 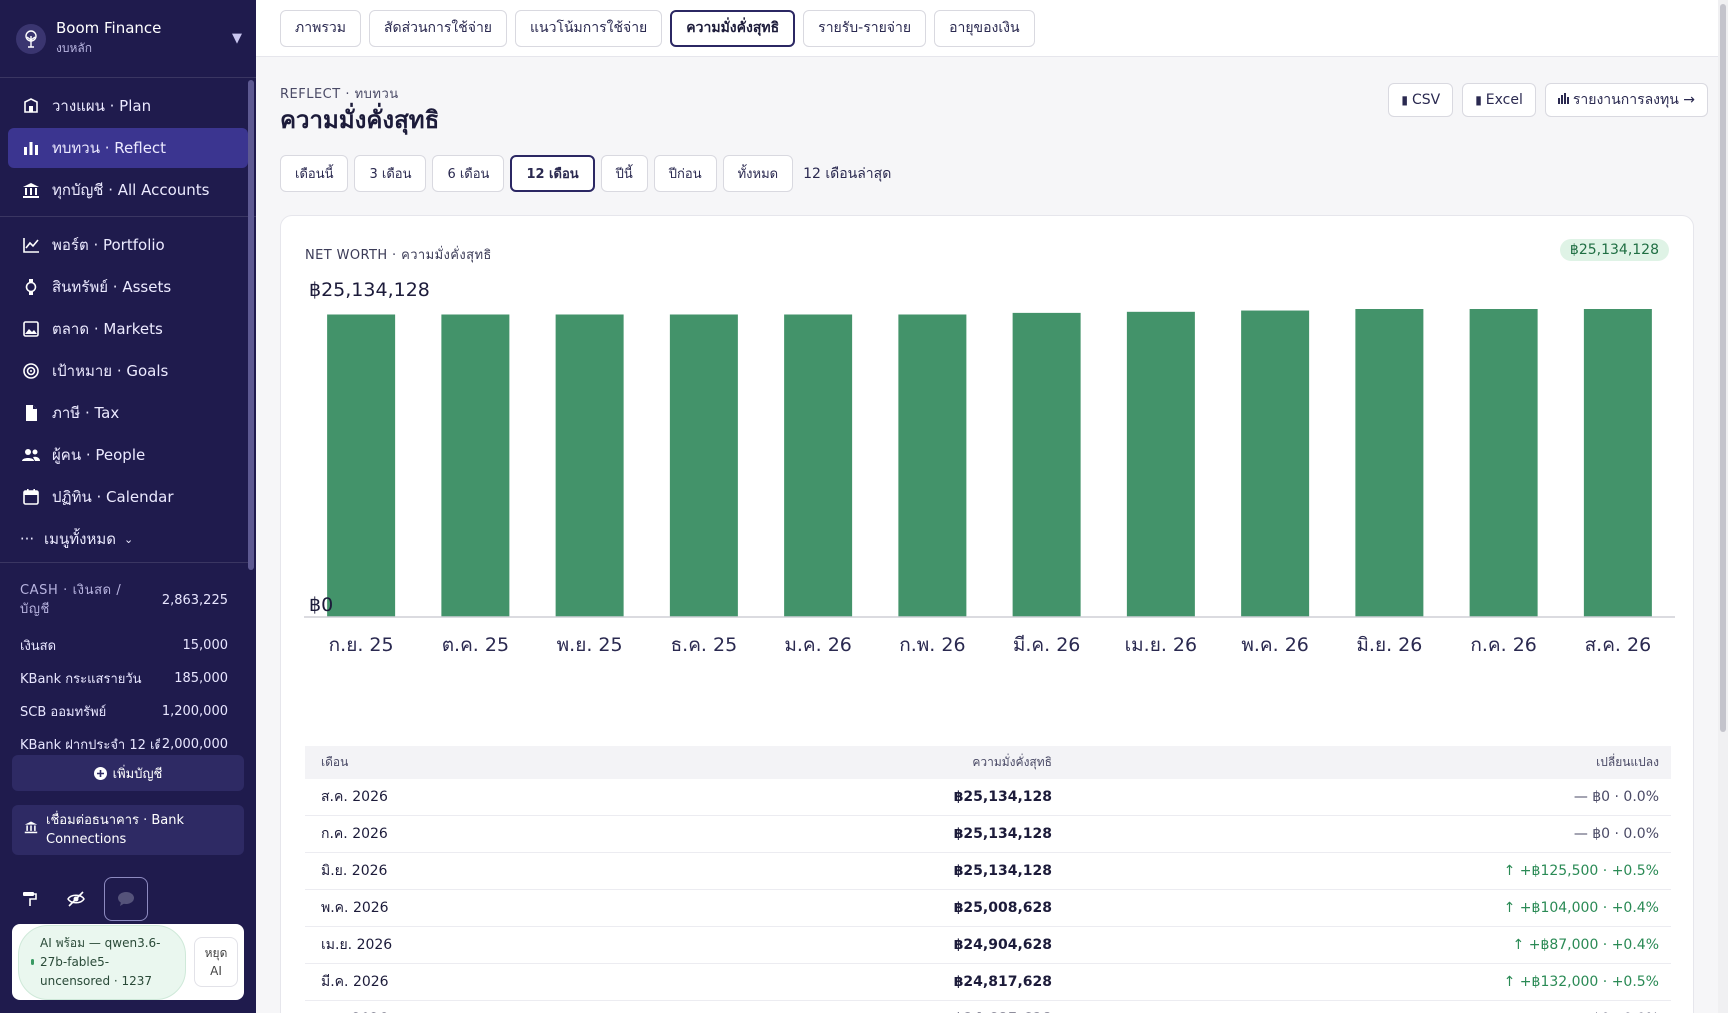 What do you see at coordinates (131, 190) in the screenshot?
I see `nav-item-label: ทุกบัญชี · All Accounts` at bounding box center [131, 190].